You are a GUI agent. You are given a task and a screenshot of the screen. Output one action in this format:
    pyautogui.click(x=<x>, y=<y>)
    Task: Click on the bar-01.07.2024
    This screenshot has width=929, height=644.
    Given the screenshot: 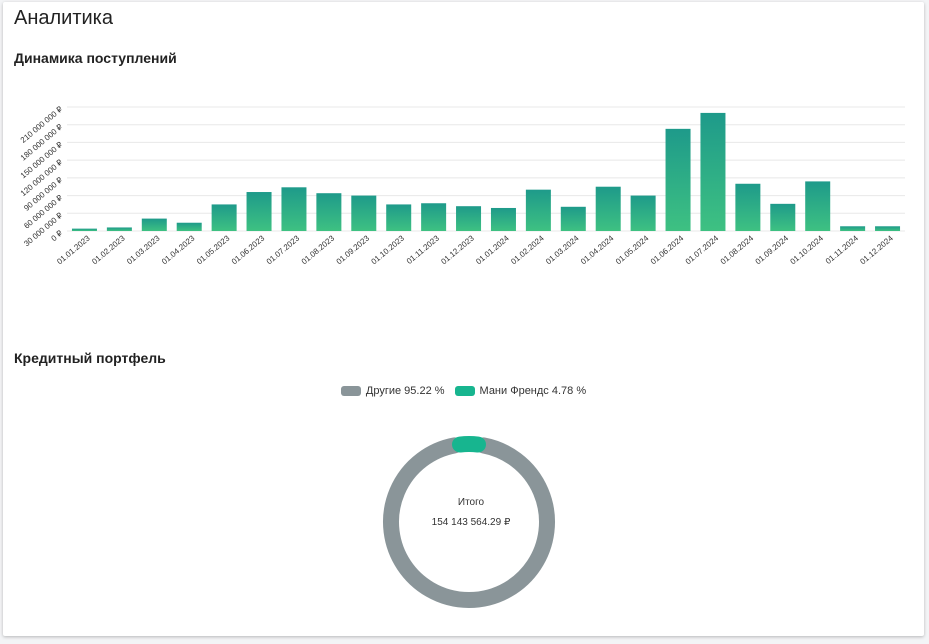 What is the action you would take?
    pyautogui.click(x=713, y=171)
    